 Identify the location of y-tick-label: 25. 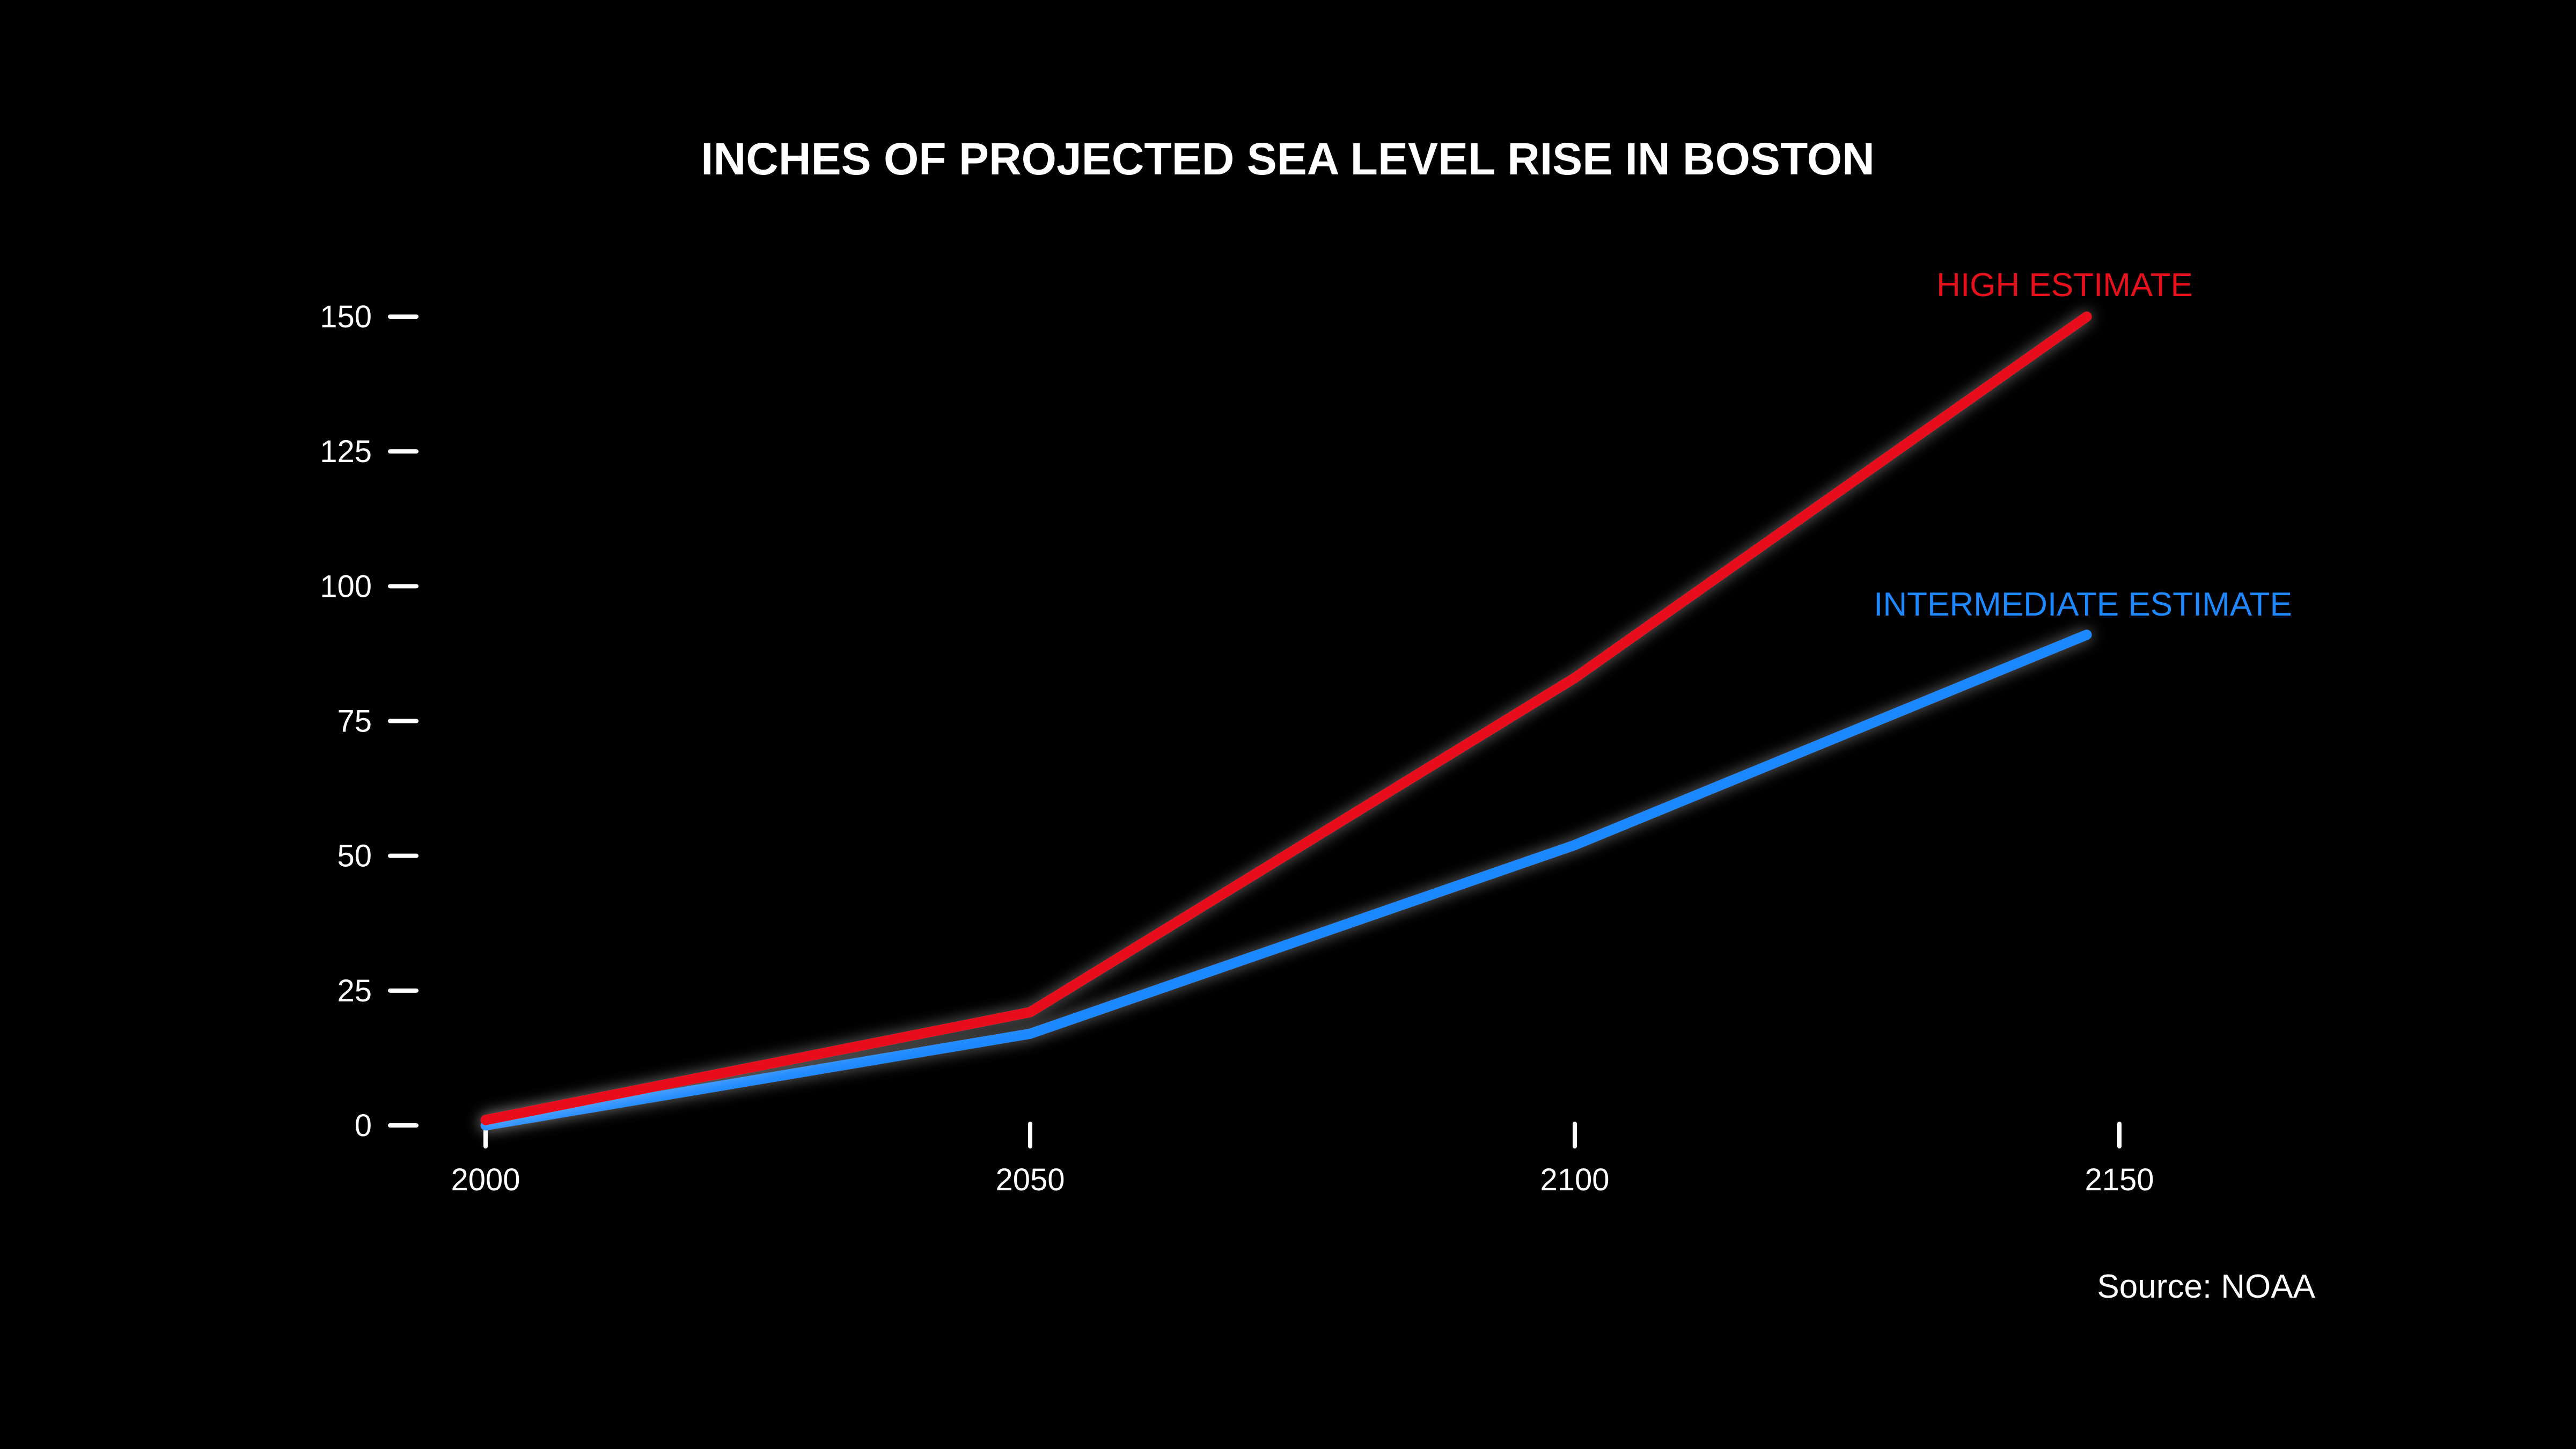
(354, 991).